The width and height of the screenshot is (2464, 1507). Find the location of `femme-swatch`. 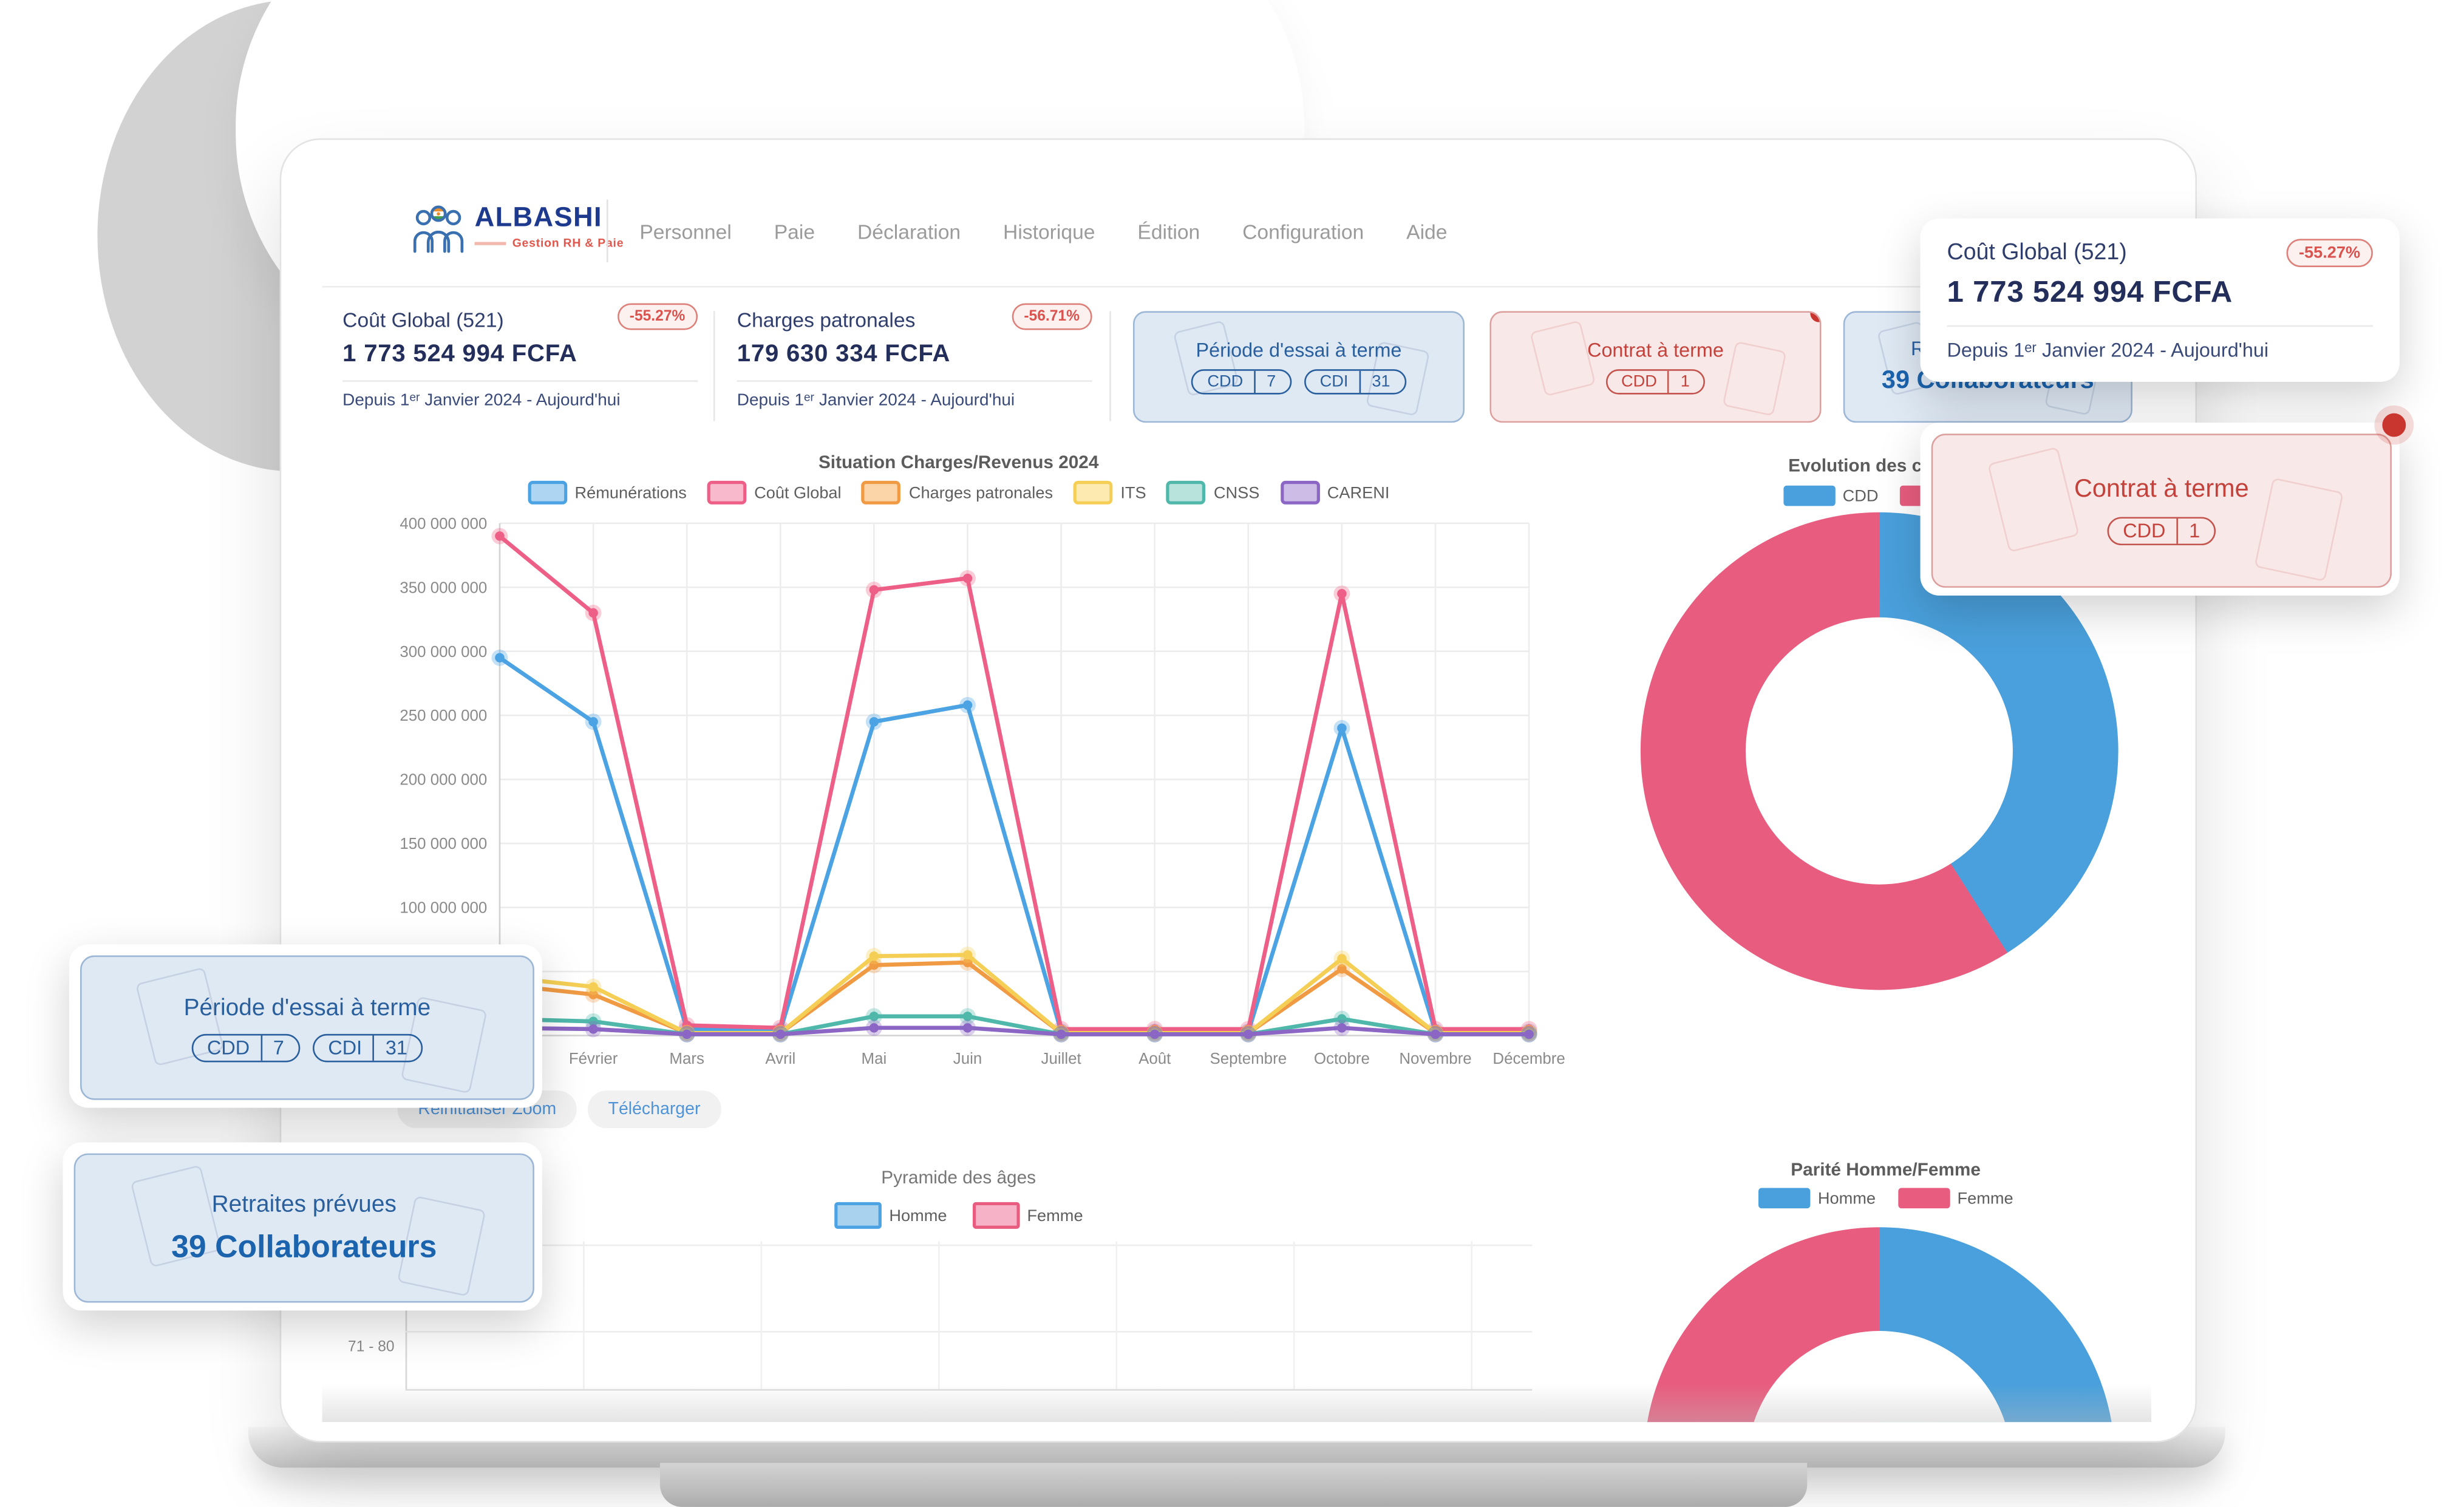

femme-swatch is located at coordinates (996, 1215).